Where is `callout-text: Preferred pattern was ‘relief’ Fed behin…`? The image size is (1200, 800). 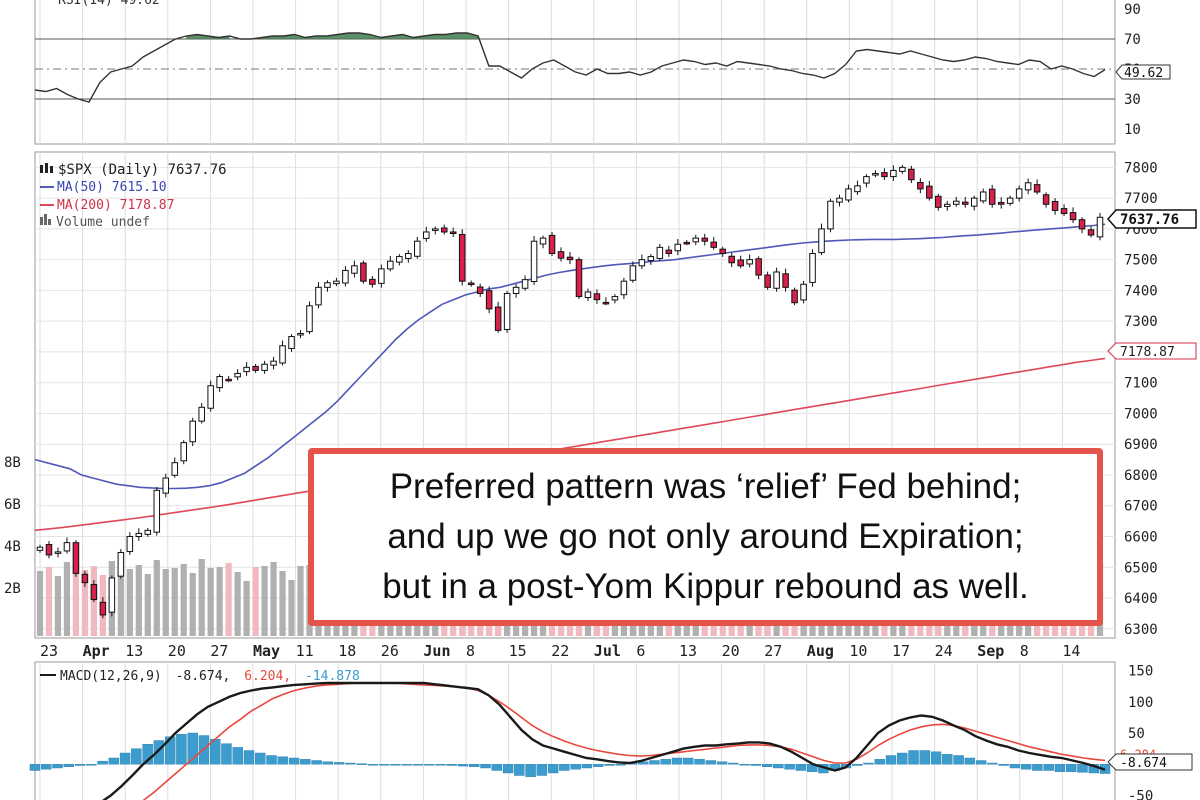
callout-text: Preferred pattern was ‘relief’ Fed behin… is located at coordinates (705, 537).